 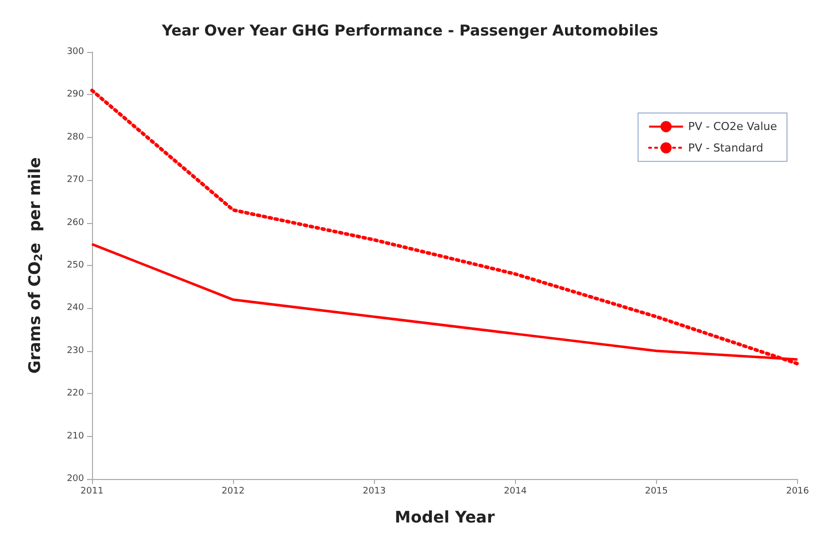 I want to click on y-tick-label: 210, so click(x=75, y=436).